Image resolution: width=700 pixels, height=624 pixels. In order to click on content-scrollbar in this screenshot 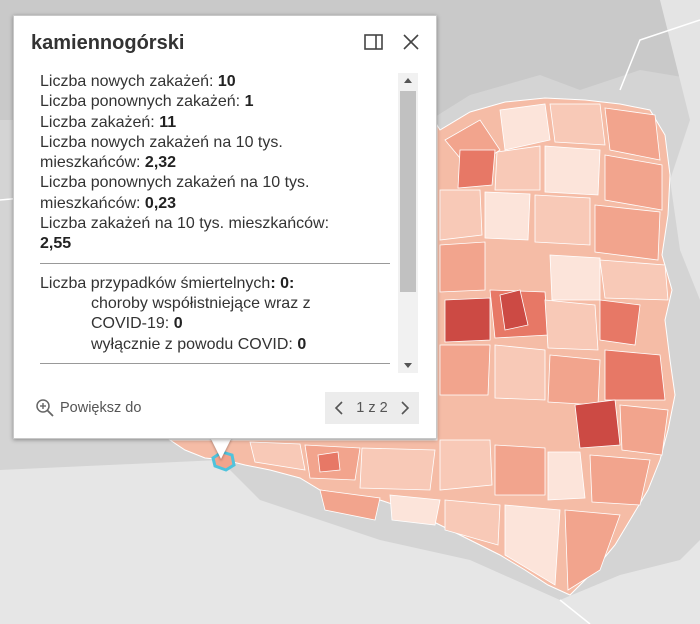, I will do `click(408, 223)`.